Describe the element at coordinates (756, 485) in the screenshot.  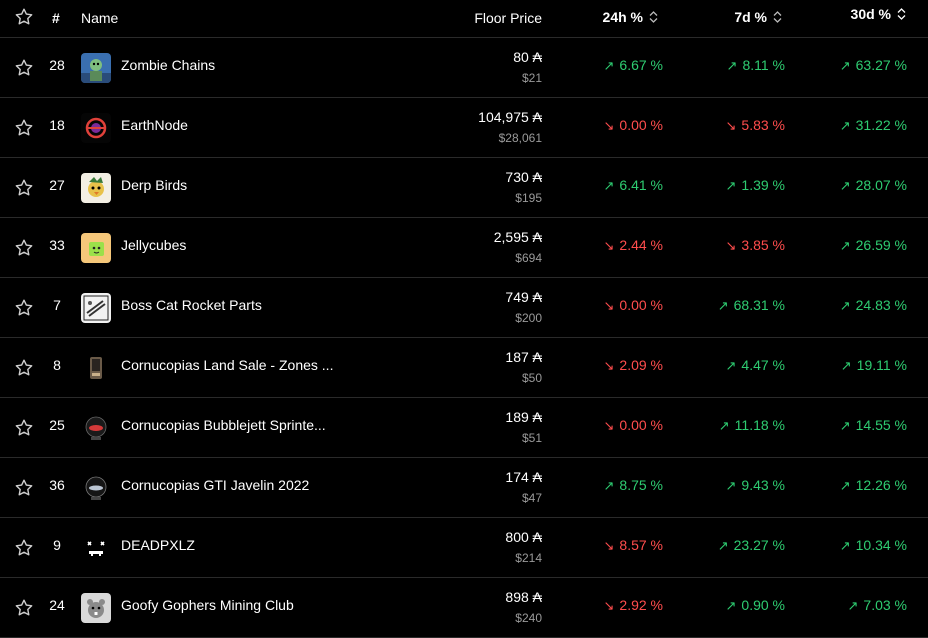
I see `change-7d: ↗ 9.43 %` at that location.